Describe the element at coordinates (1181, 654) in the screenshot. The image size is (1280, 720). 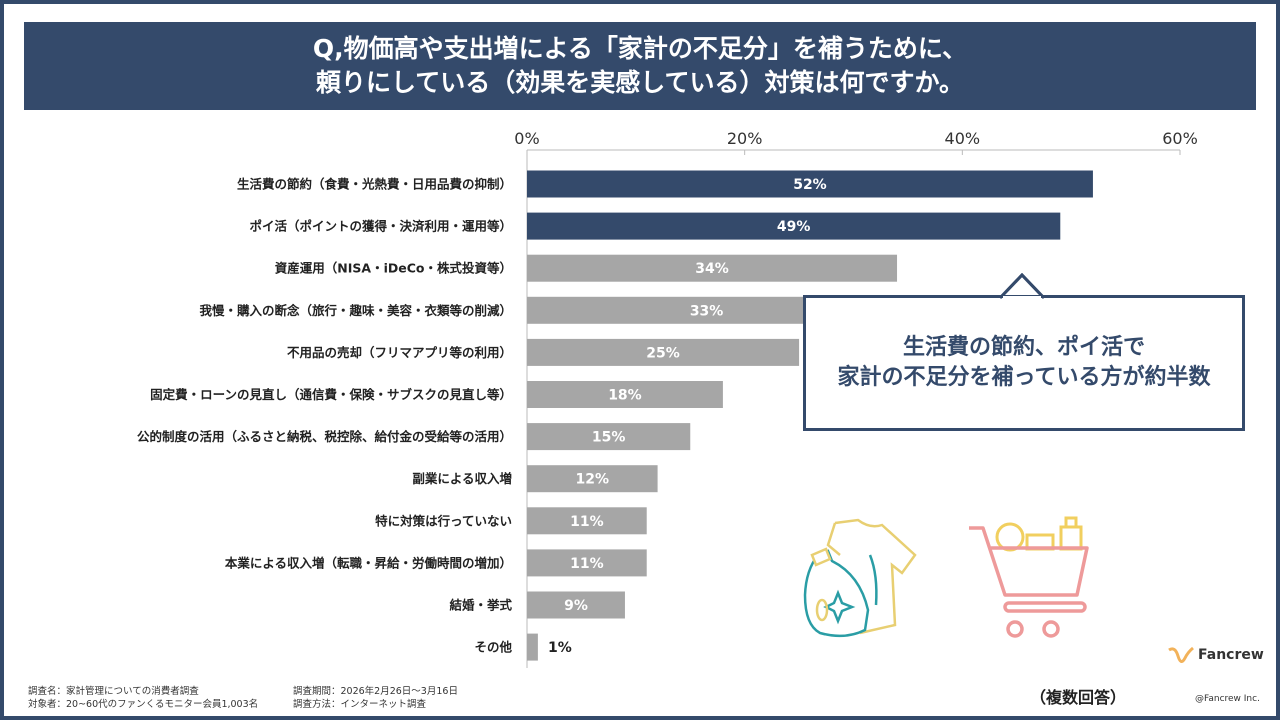
I see `fancrew-wave-icon` at that location.